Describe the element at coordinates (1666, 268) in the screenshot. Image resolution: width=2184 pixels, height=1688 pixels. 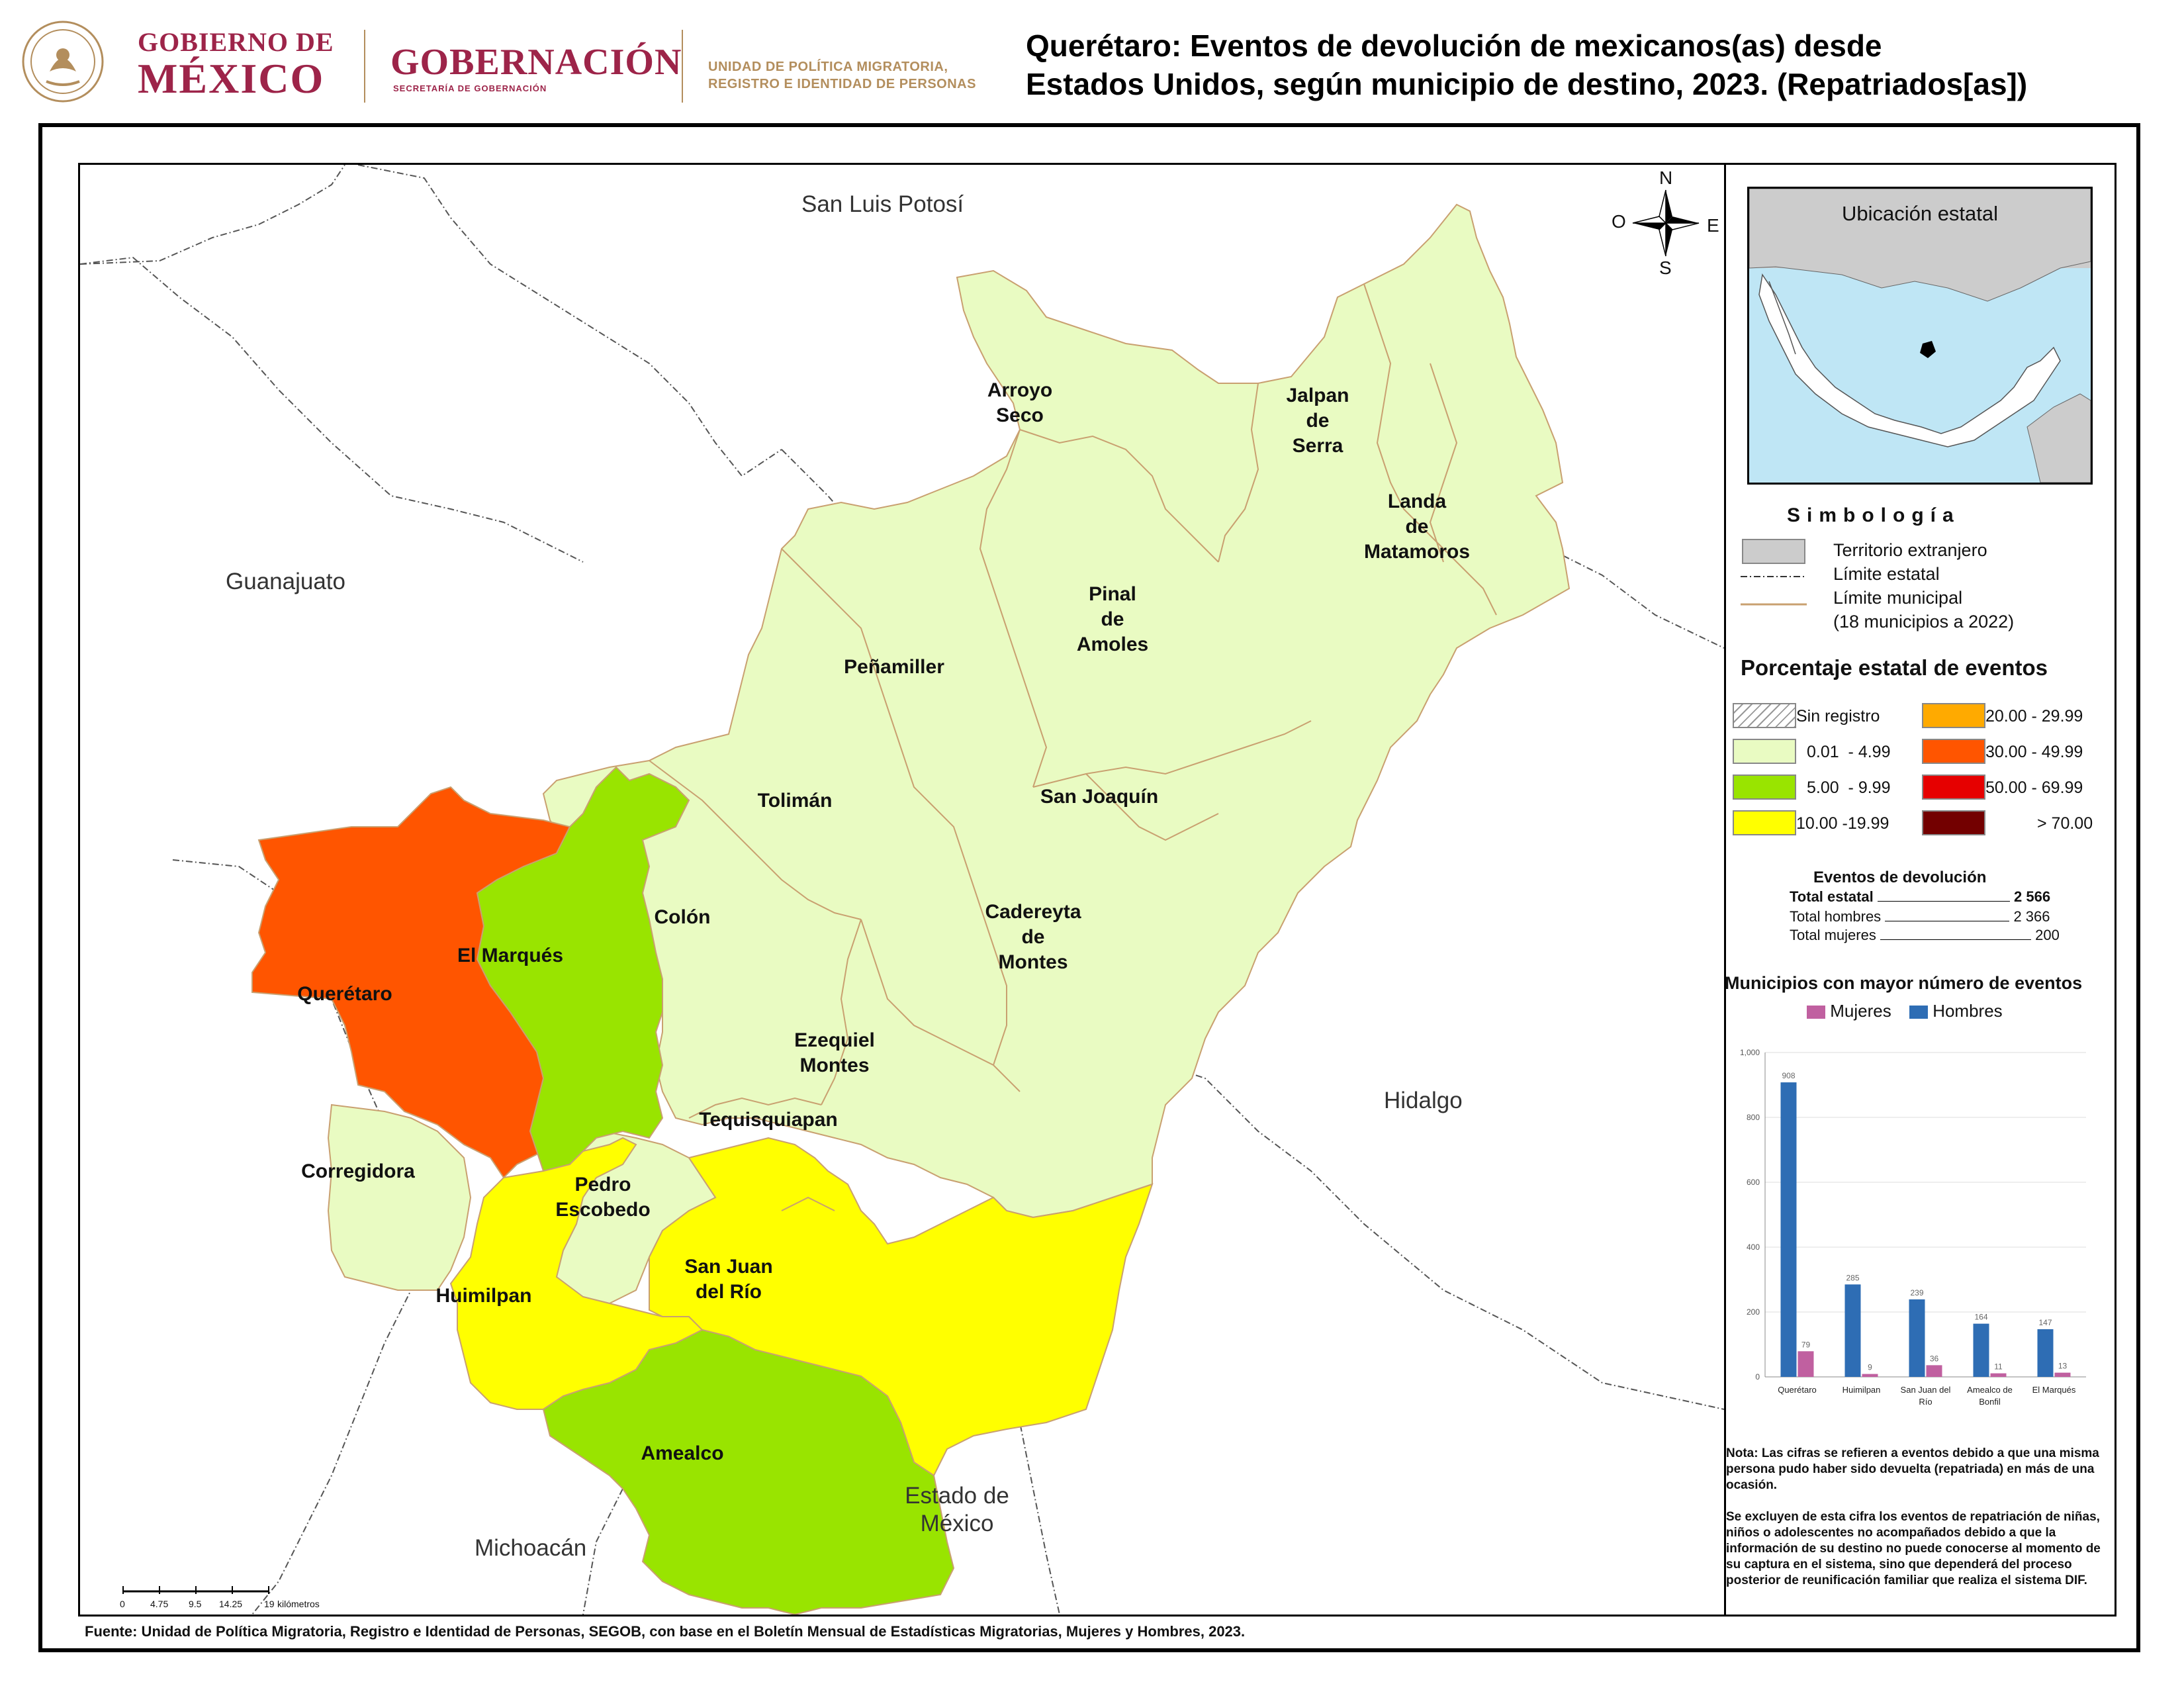
I see `compass-s: S` at that location.